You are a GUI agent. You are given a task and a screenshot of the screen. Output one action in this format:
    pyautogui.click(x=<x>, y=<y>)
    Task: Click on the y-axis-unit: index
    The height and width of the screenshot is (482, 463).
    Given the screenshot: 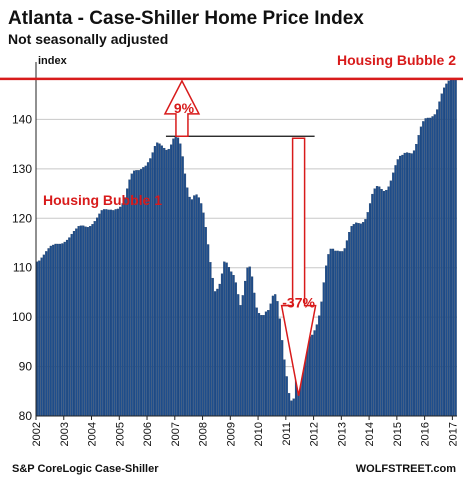 What is the action you would take?
    pyautogui.click(x=53, y=61)
    